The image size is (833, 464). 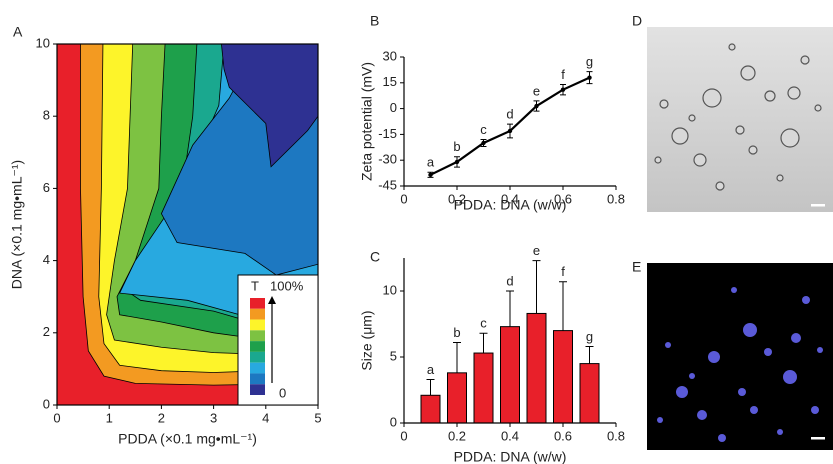 I want to click on x-tick-label: 2, so click(x=161, y=417).